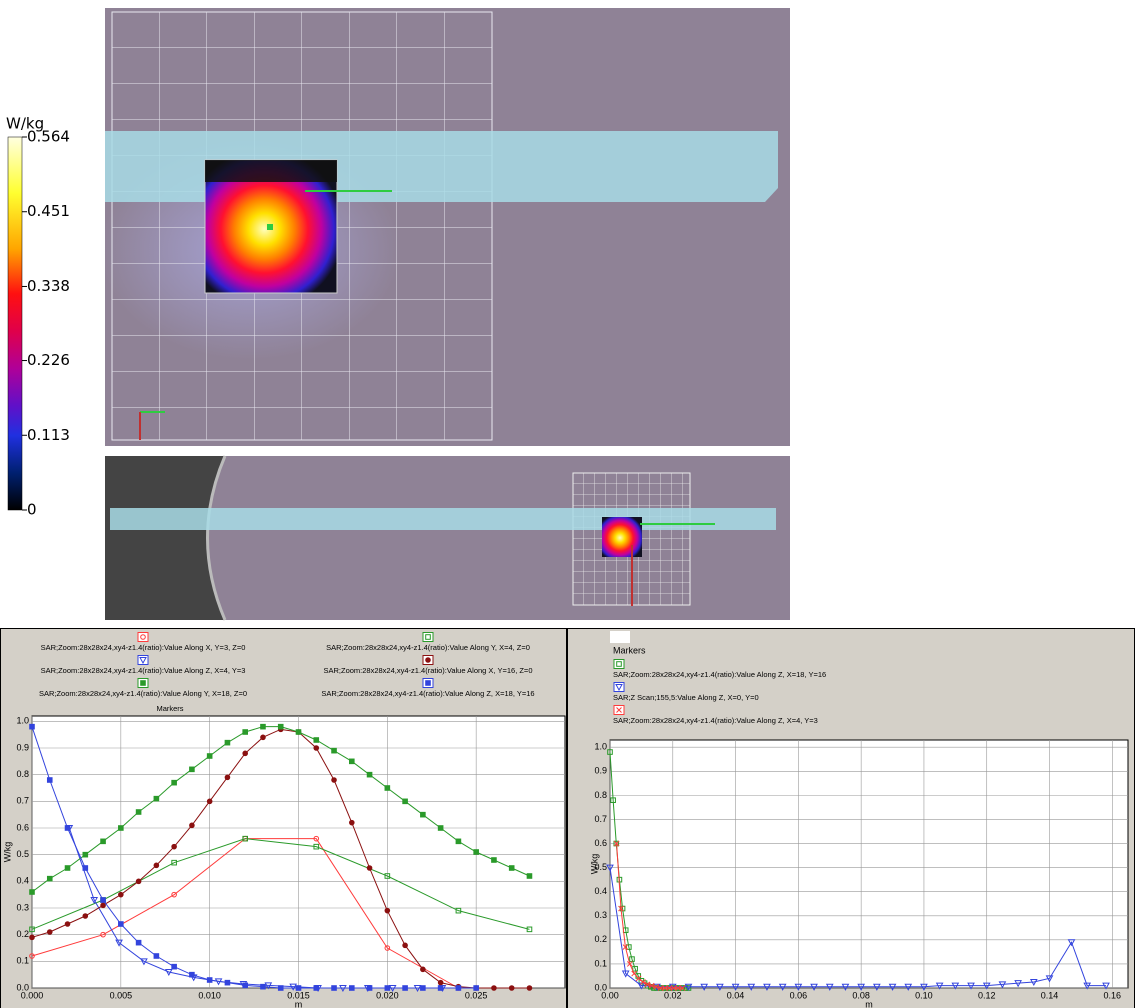 The height and width of the screenshot is (1008, 1135). What do you see at coordinates (25, 124) in the screenshot?
I see `colorbar-unit: W/kg` at bounding box center [25, 124].